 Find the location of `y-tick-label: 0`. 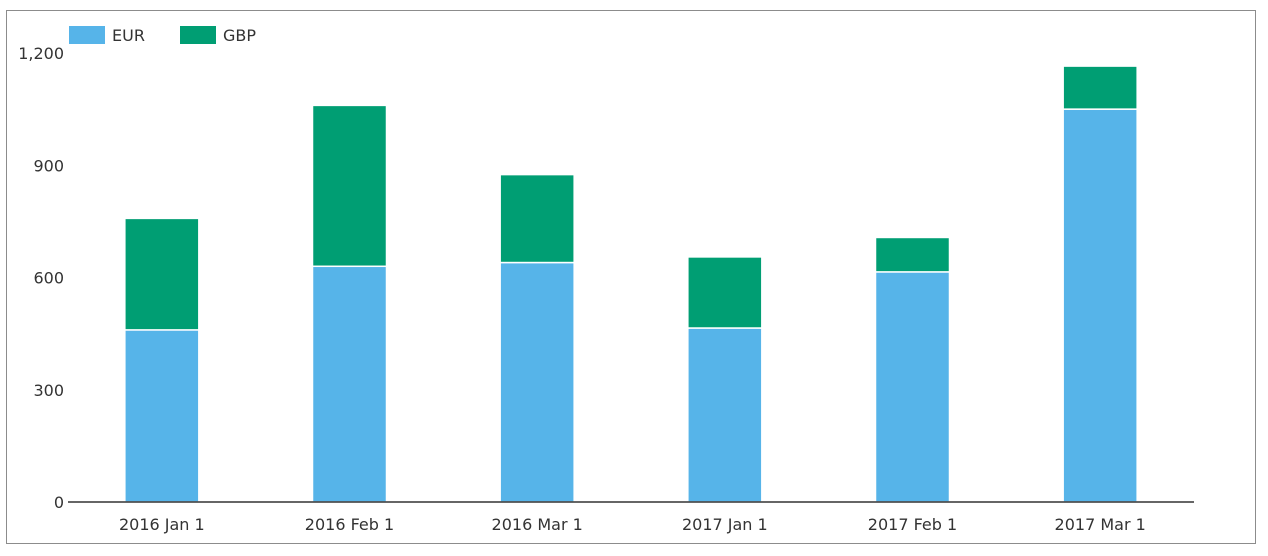

y-tick-label: 0 is located at coordinates (59, 502).